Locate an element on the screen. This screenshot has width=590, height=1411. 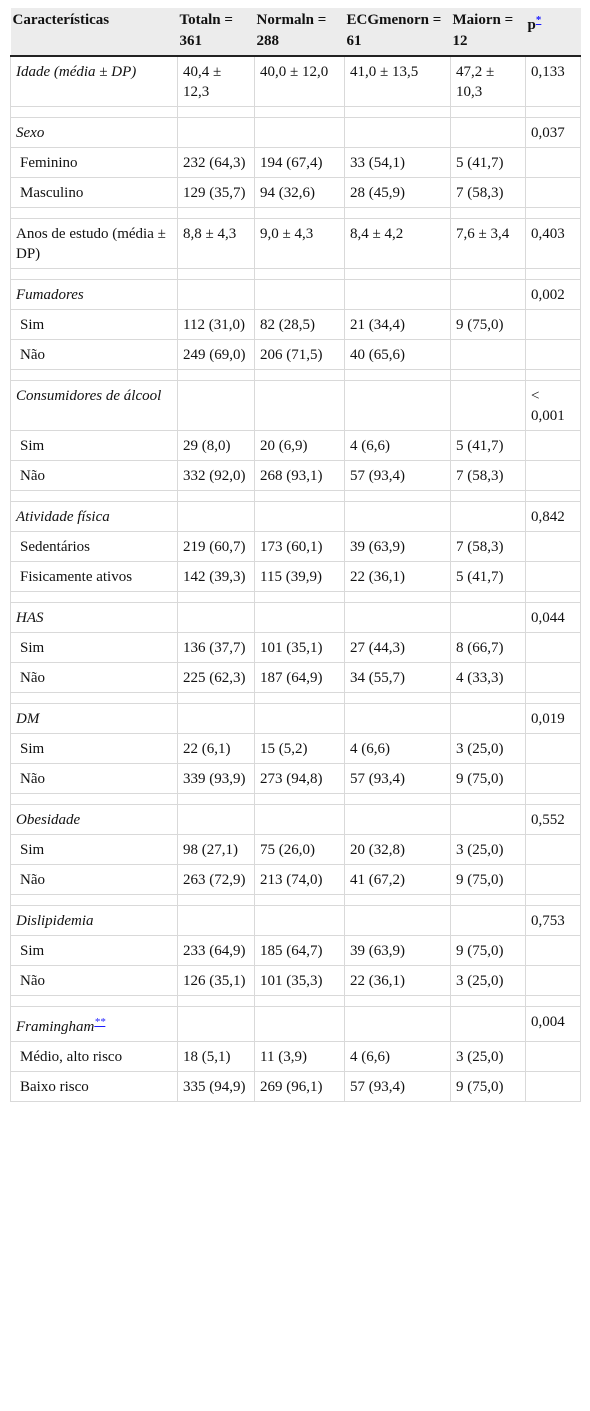
cell-text: 219 (60,7) is located at coordinates (214, 547).